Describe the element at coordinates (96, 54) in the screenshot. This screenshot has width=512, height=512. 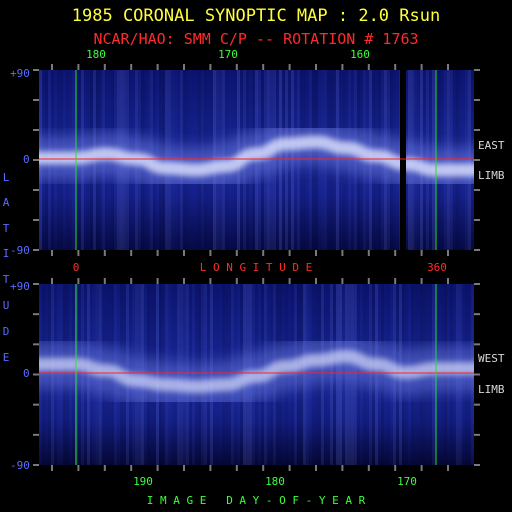
I see `east-top-tick-180: 180` at that location.